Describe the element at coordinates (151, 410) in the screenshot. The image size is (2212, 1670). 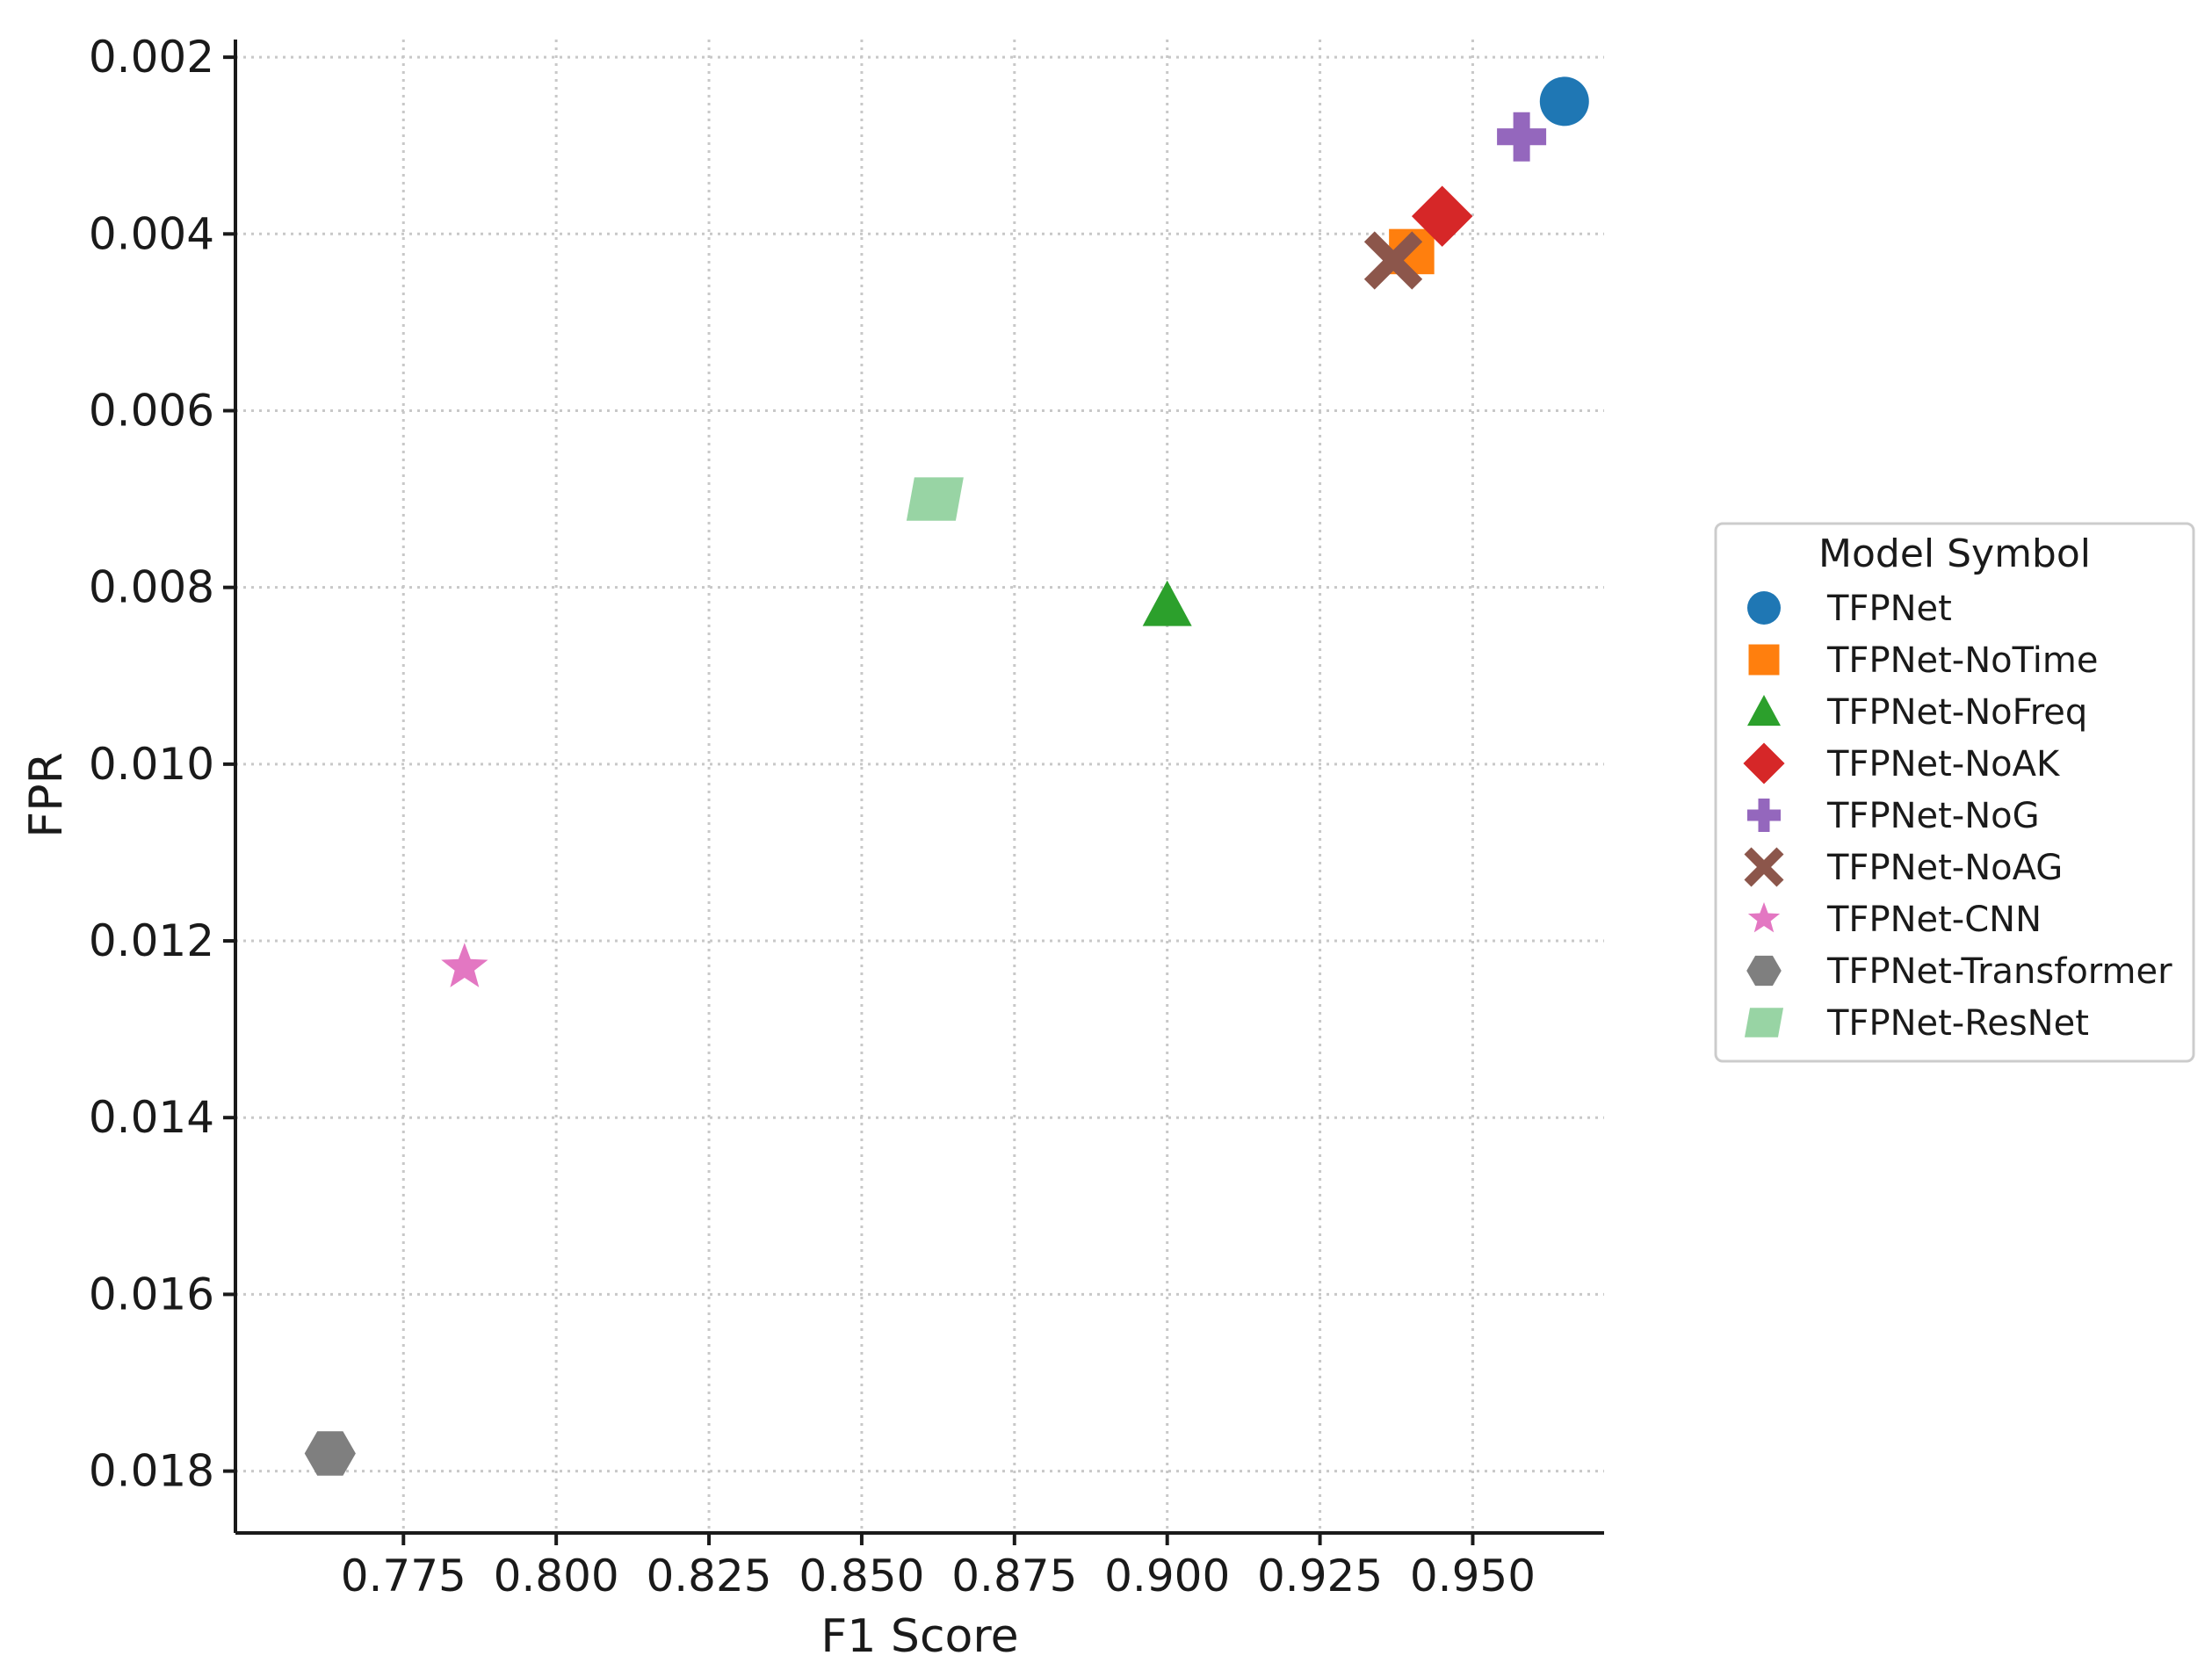
I see `y-tick-label: 0.006` at that location.